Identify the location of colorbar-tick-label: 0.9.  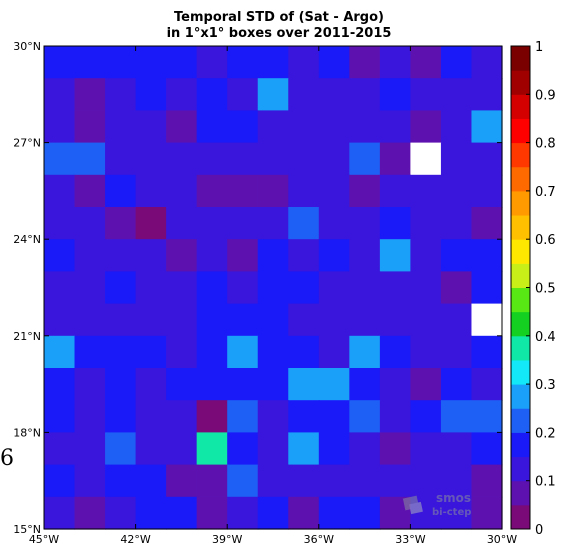
(545, 95).